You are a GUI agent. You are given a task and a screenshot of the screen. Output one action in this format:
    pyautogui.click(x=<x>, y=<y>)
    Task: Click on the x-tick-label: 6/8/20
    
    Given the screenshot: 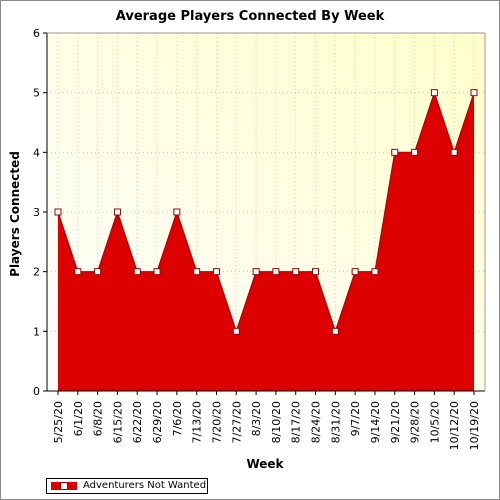 What is the action you would take?
    pyautogui.click(x=98, y=418)
    